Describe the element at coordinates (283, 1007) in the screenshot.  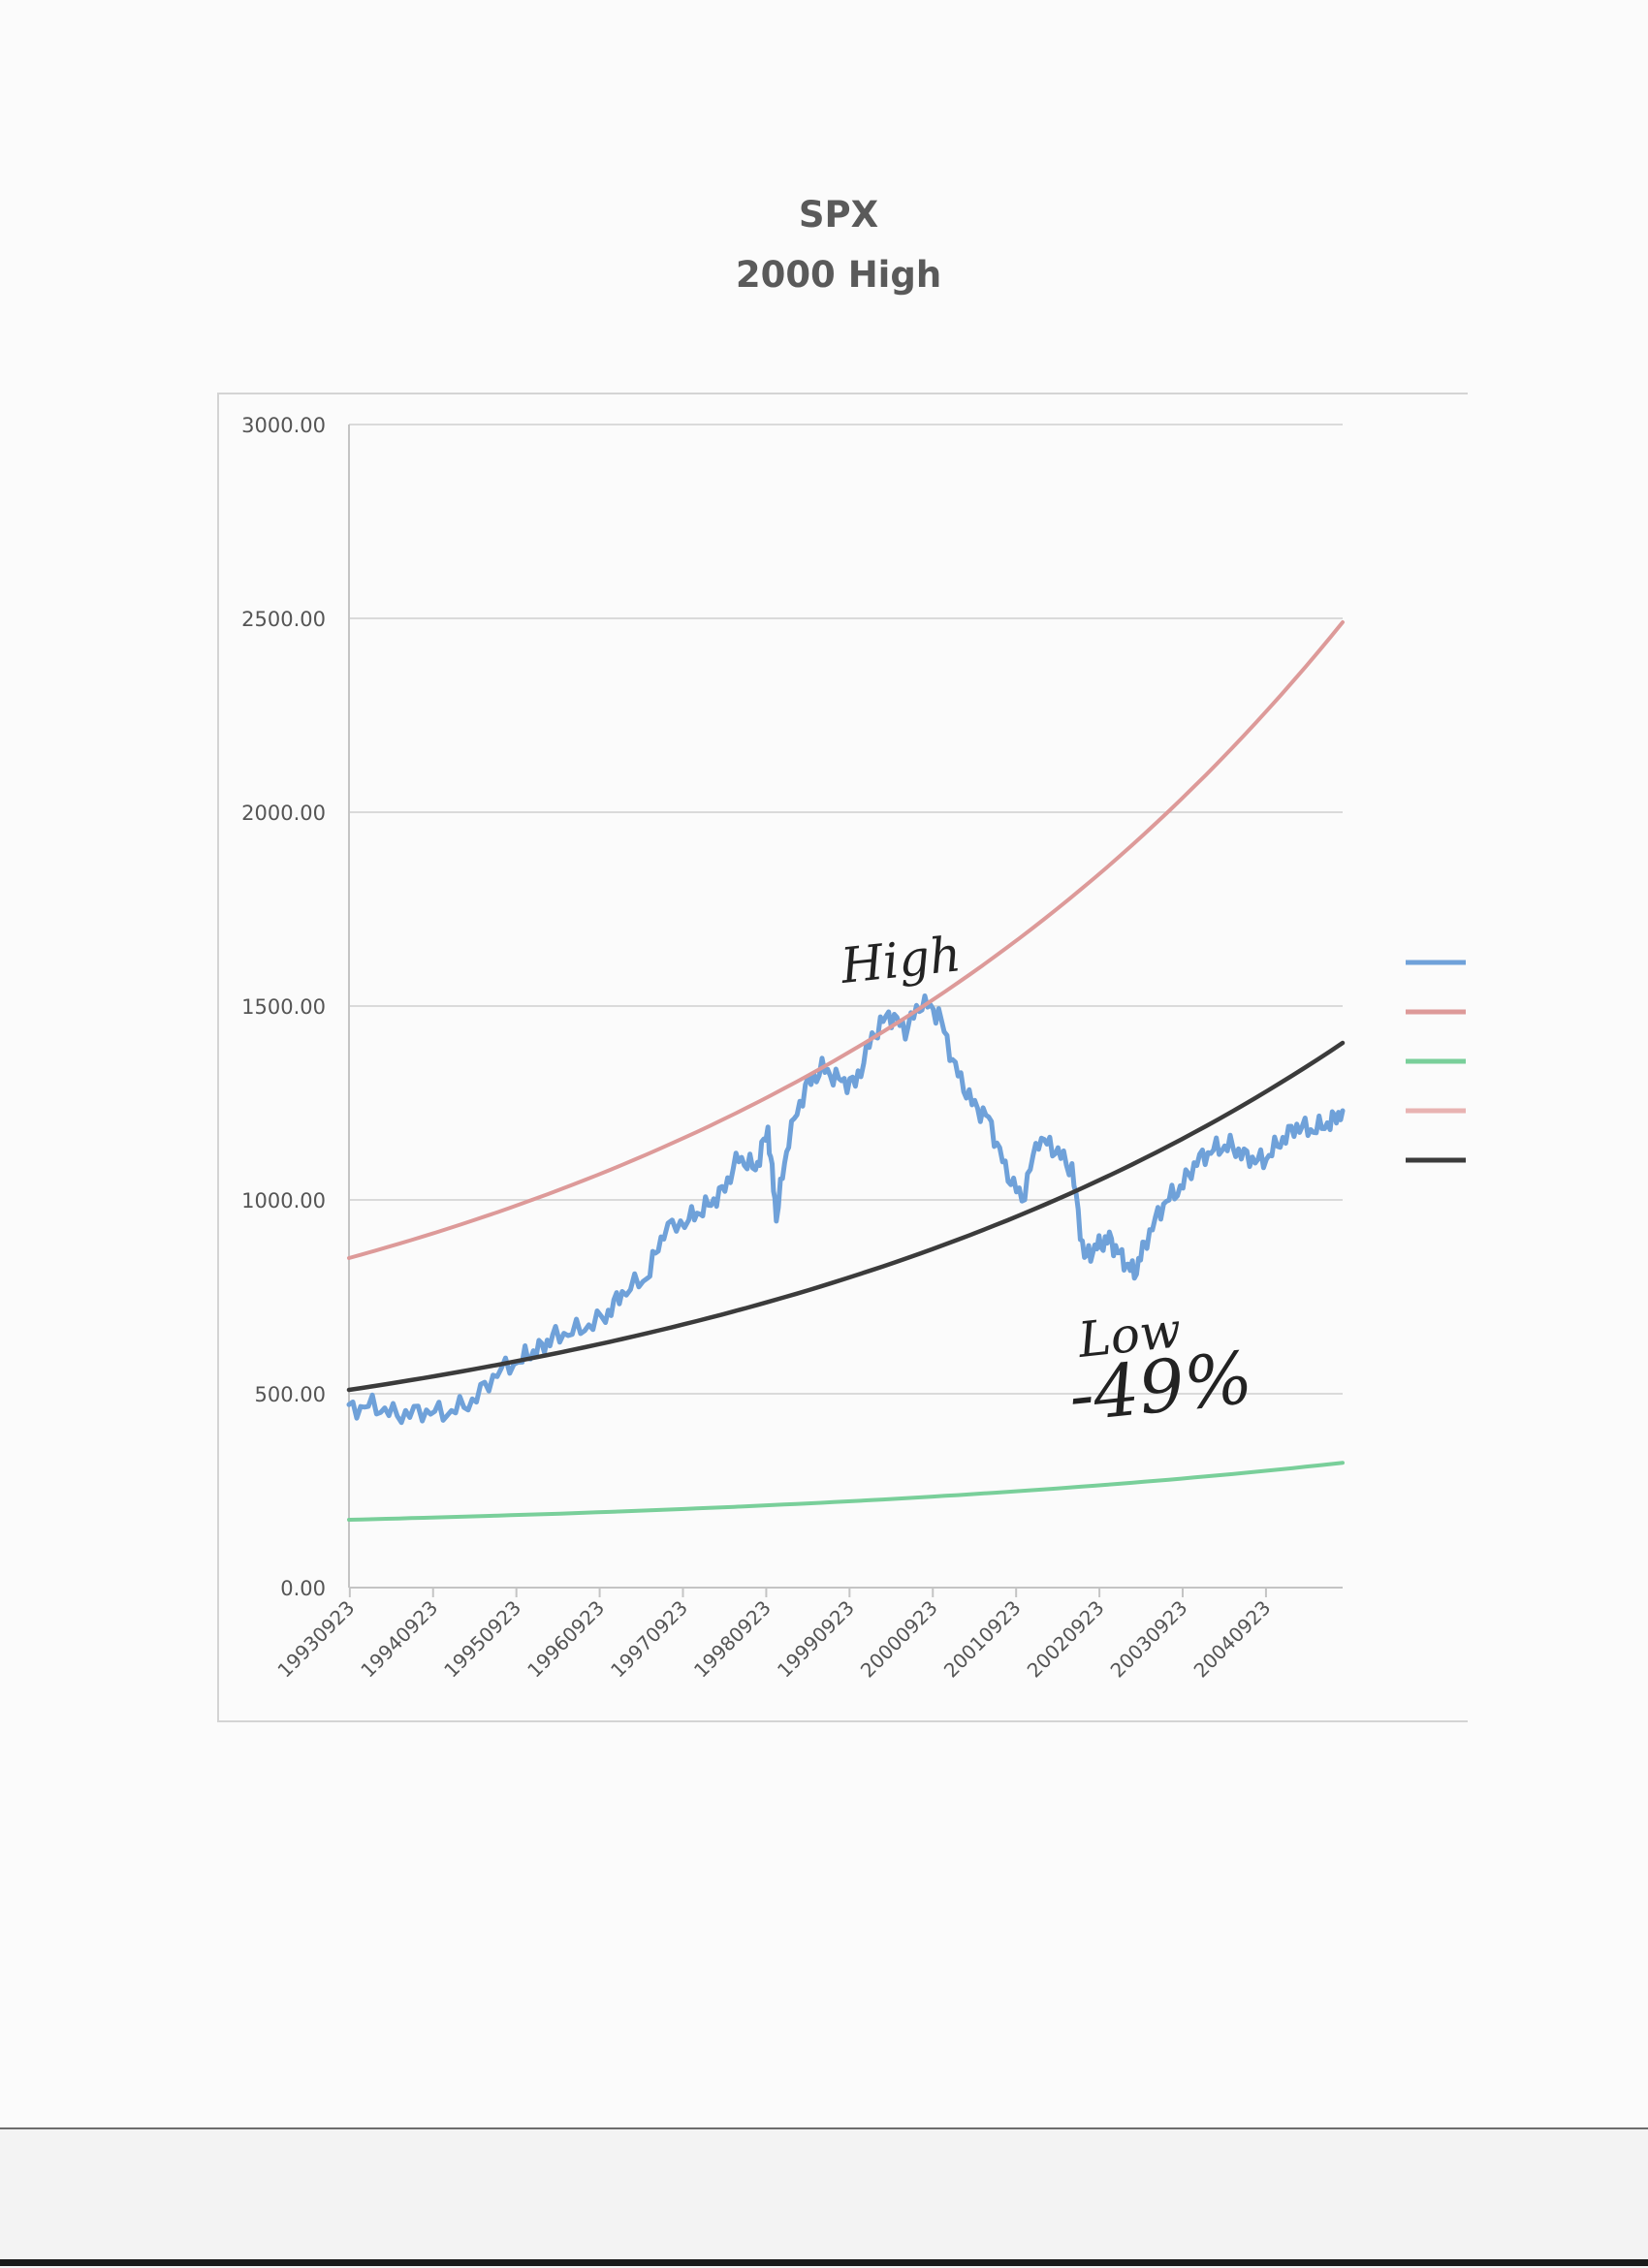
I see `y-tick-label: 1500.00` at that location.